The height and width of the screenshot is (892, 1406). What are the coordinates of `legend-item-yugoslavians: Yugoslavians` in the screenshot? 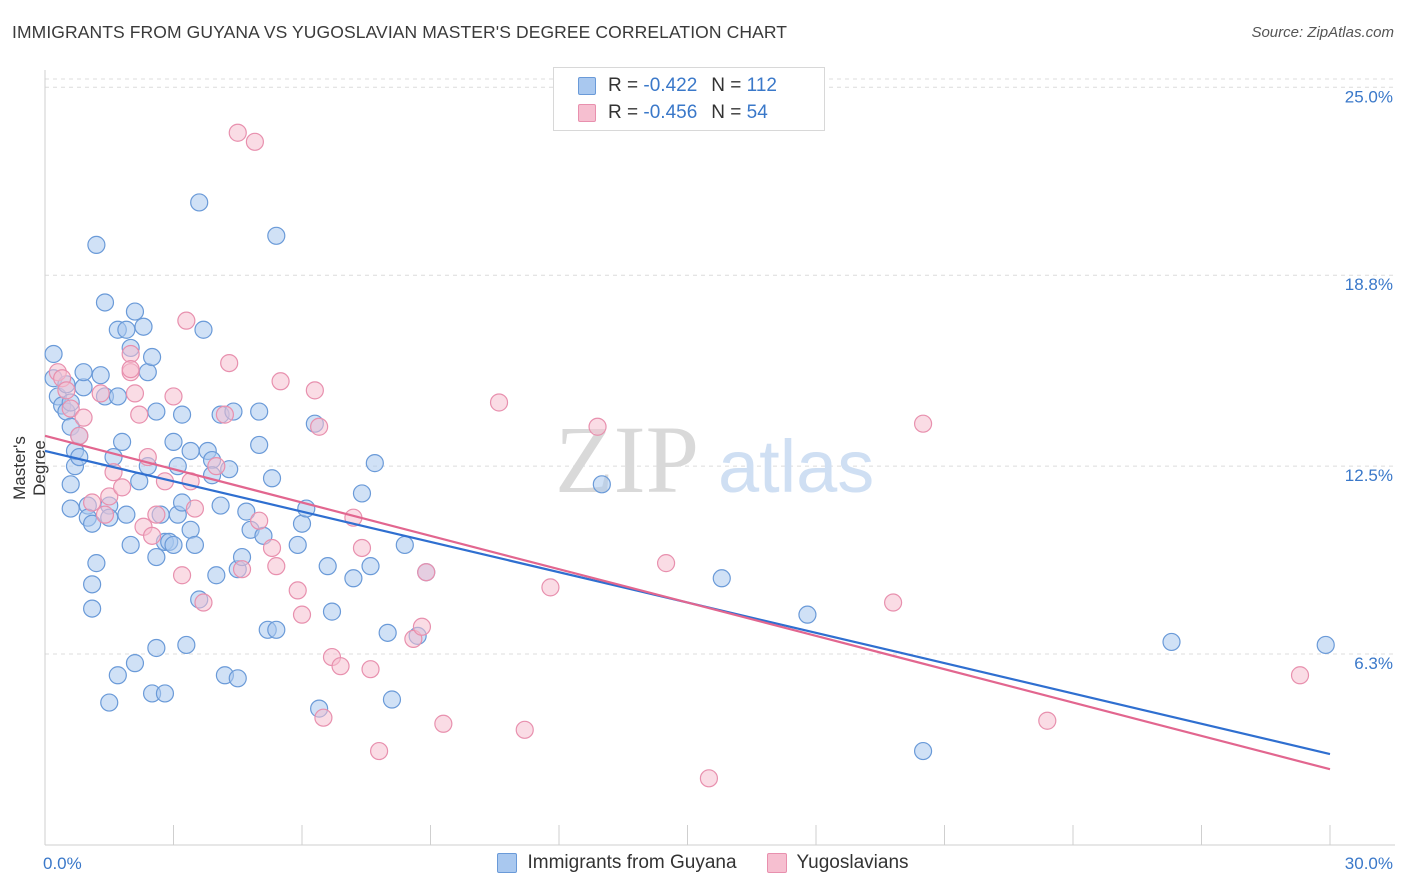 It's located at (837, 863).